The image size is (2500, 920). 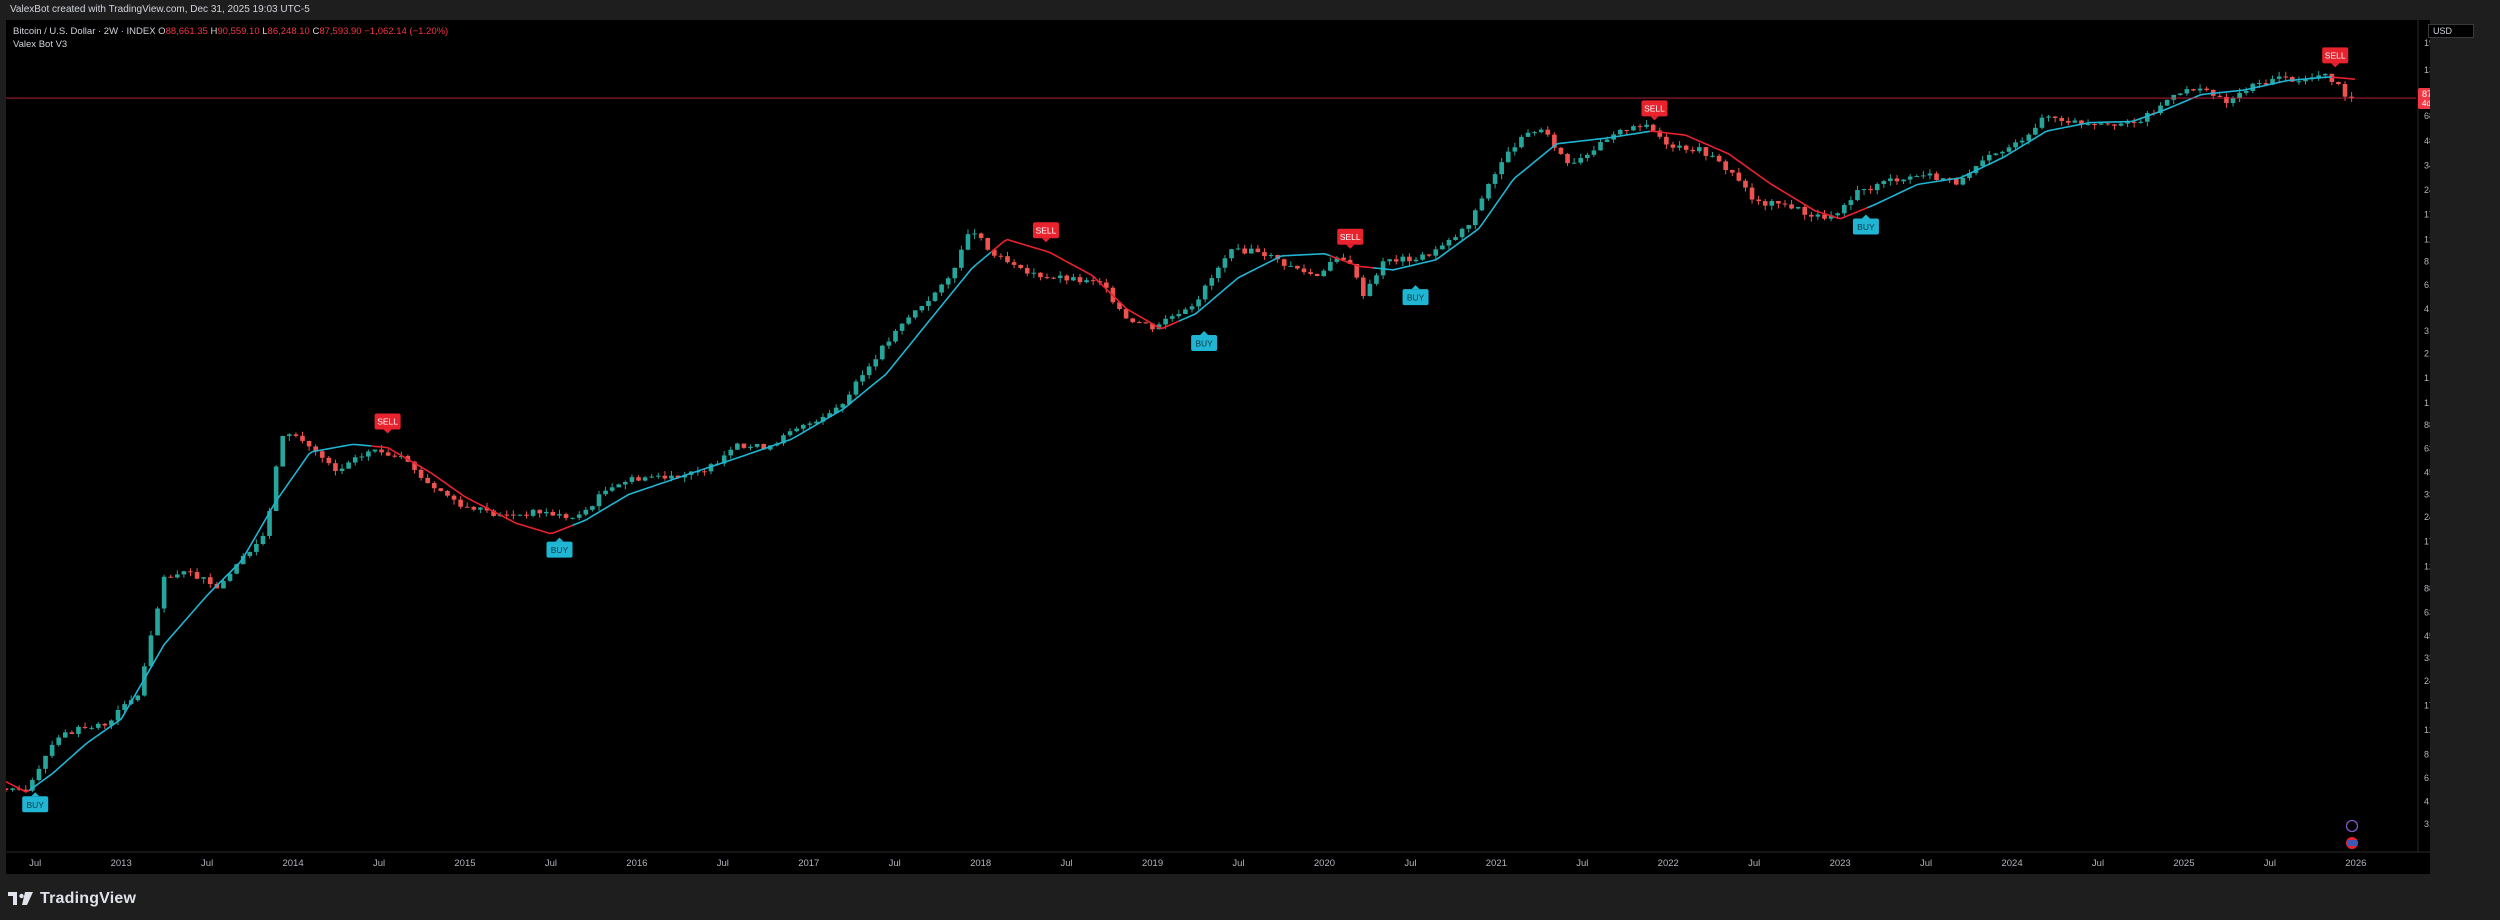 I want to click on signal-label: SELL, so click(x=1654, y=108).